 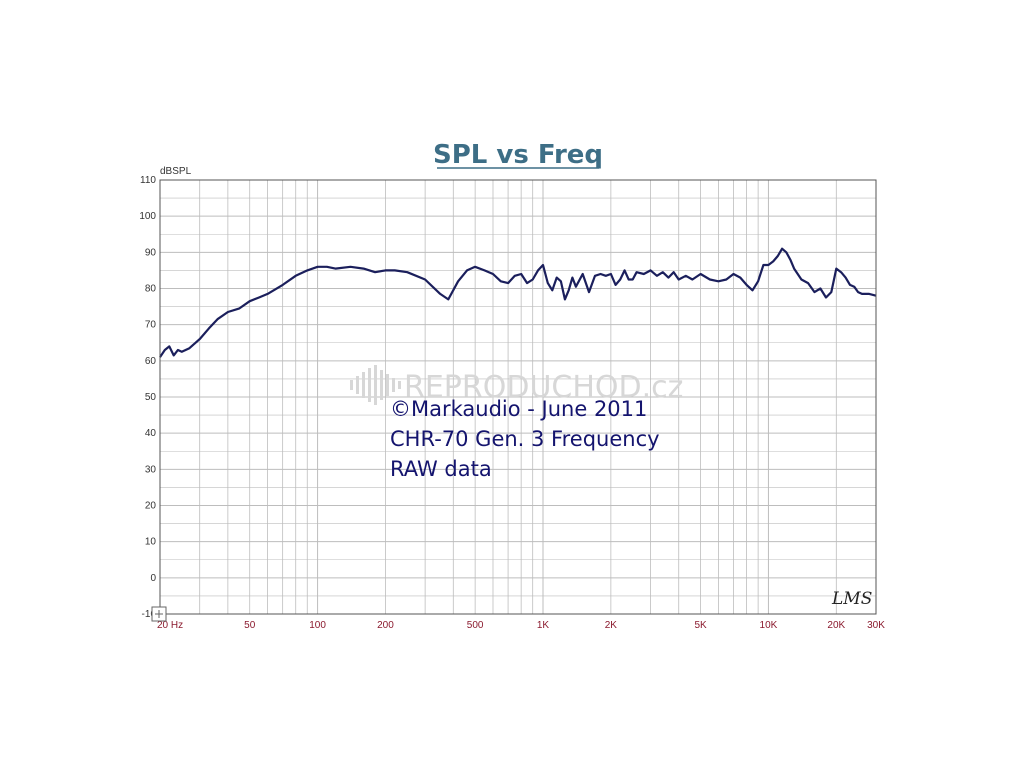 I want to click on zoom-icon, so click(x=159, y=614).